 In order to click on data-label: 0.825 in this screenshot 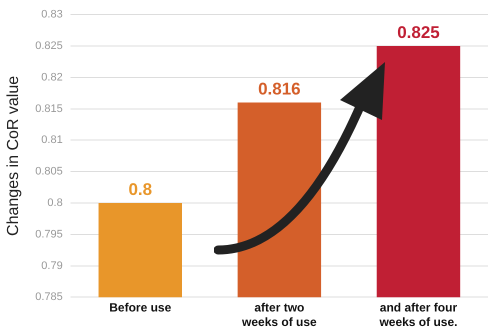, I will do `click(418, 32)`.